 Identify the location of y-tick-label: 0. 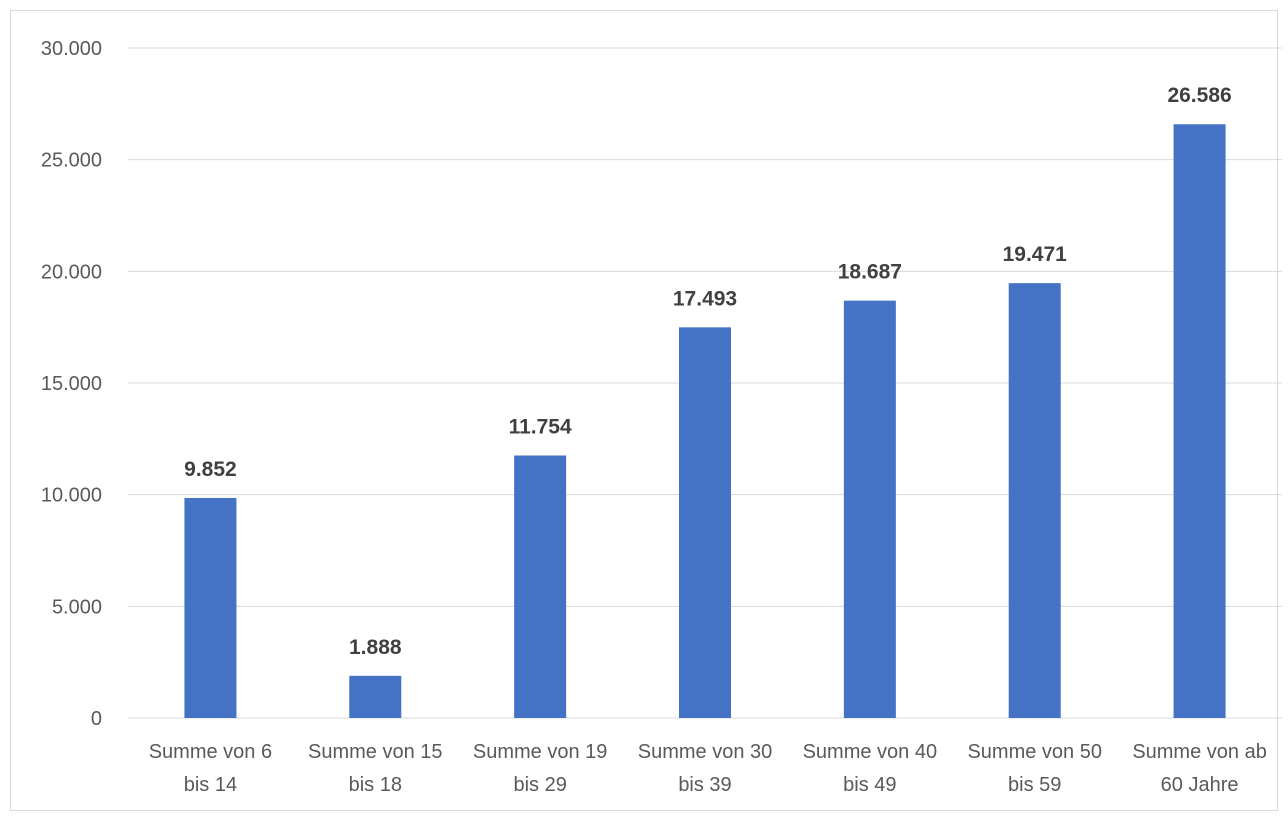
(96, 719).